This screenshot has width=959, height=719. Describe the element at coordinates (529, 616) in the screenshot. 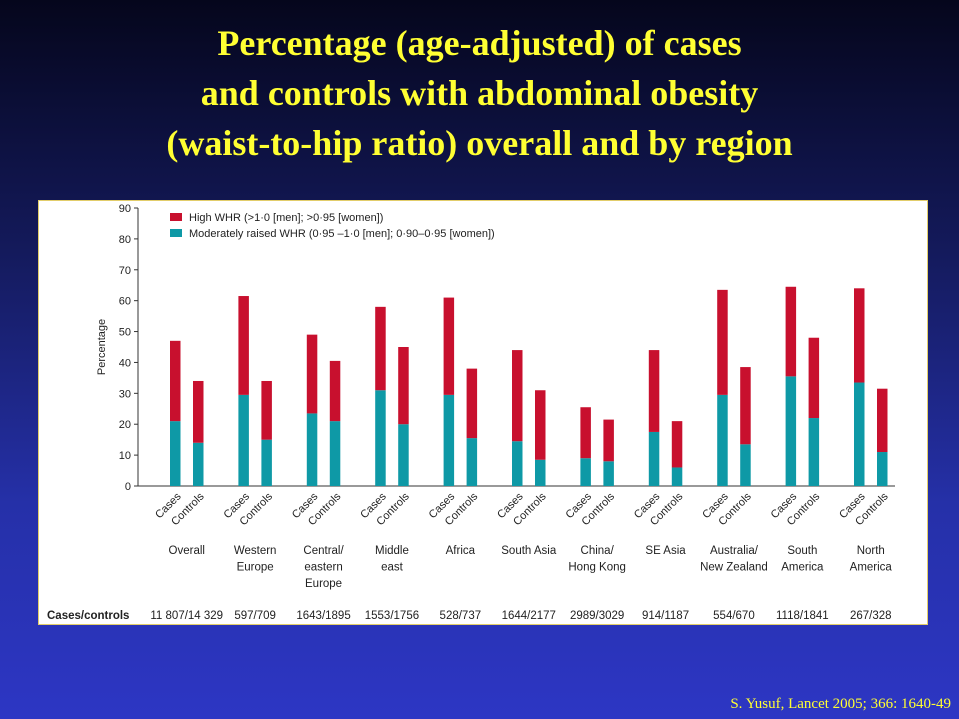

I see `count-label-5: 1644/2177` at that location.